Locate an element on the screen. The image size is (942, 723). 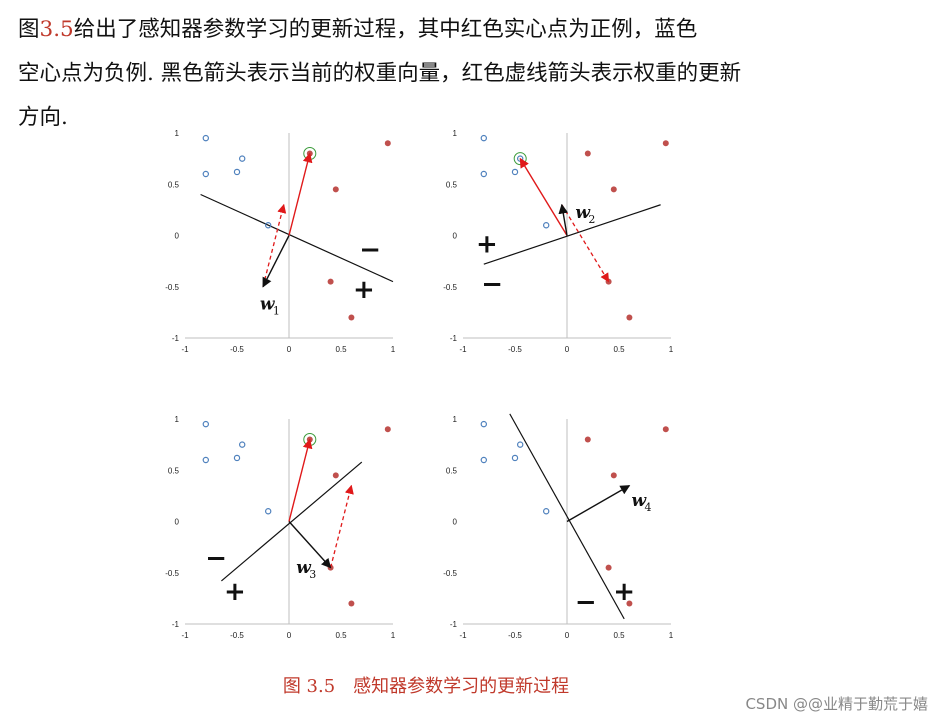
weight-label-subscript: 1 is located at coordinates (276, 310).